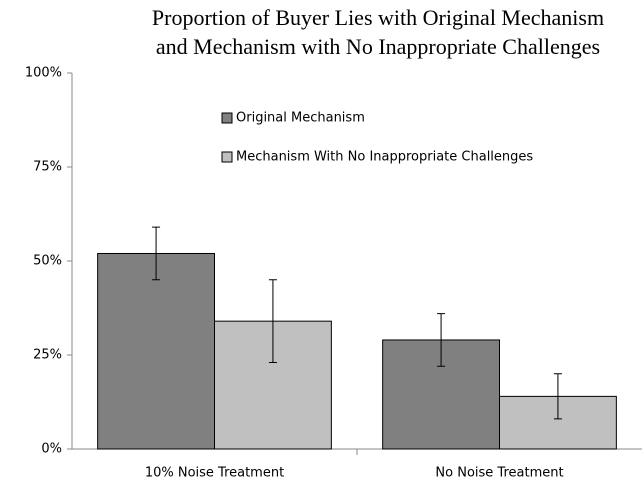 The width and height of the screenshot is (644, 486). I want to click on x-tick-label: 10% Noise Treatment, so click(214, 473).